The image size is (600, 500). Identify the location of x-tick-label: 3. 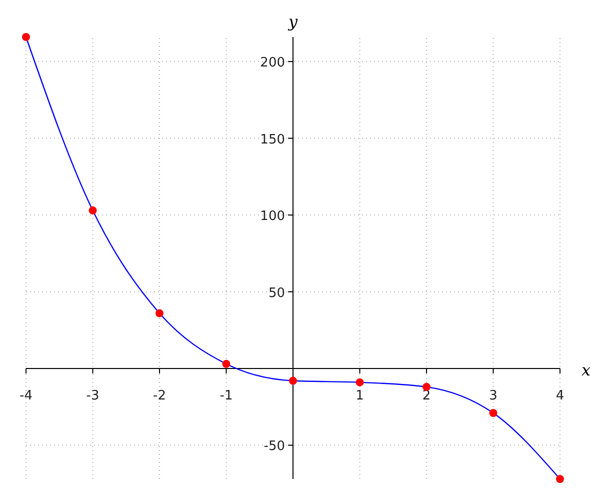
(493, 396).